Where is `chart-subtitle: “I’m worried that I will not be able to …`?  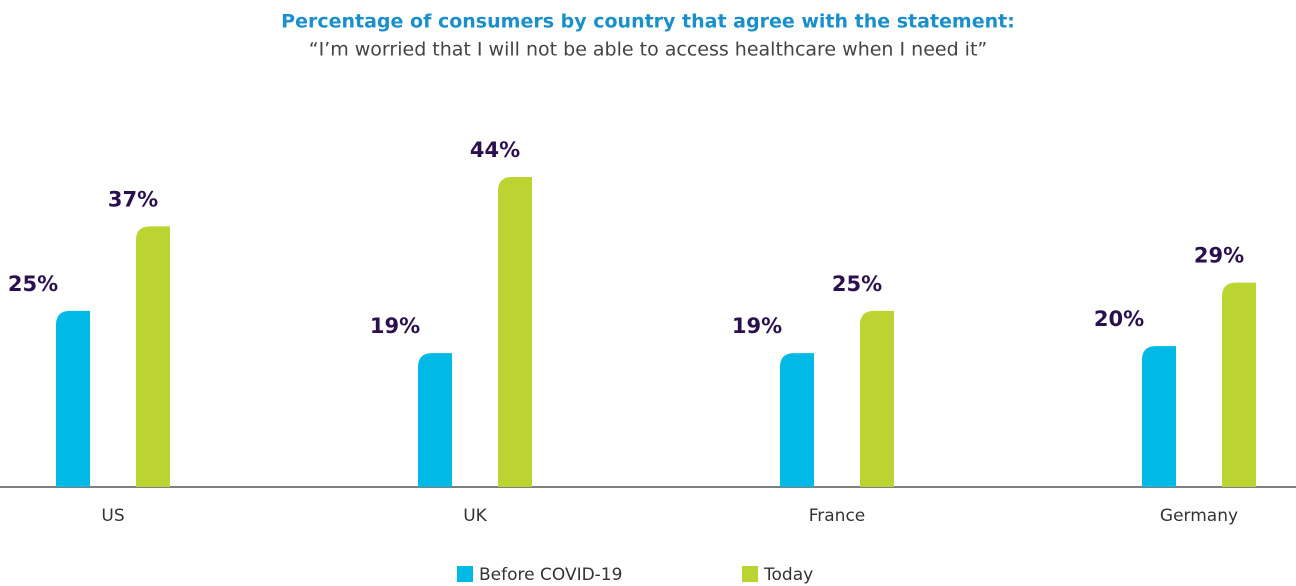 chart-subtitle: “I’m worried that I will not be able to … is located at coordinates (648, 50).